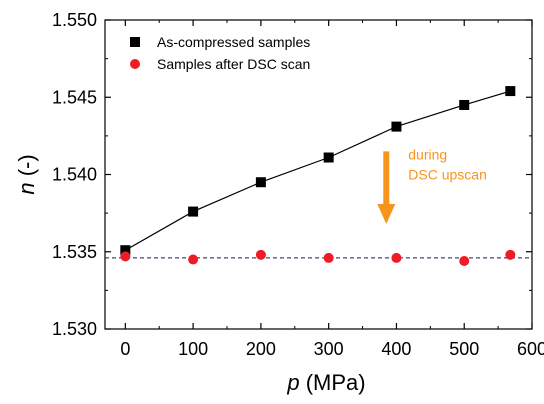  Describe the element at coordinates (233, 64) in the screenshot. I see `legend-label: Samples after DSC scan` at that location.